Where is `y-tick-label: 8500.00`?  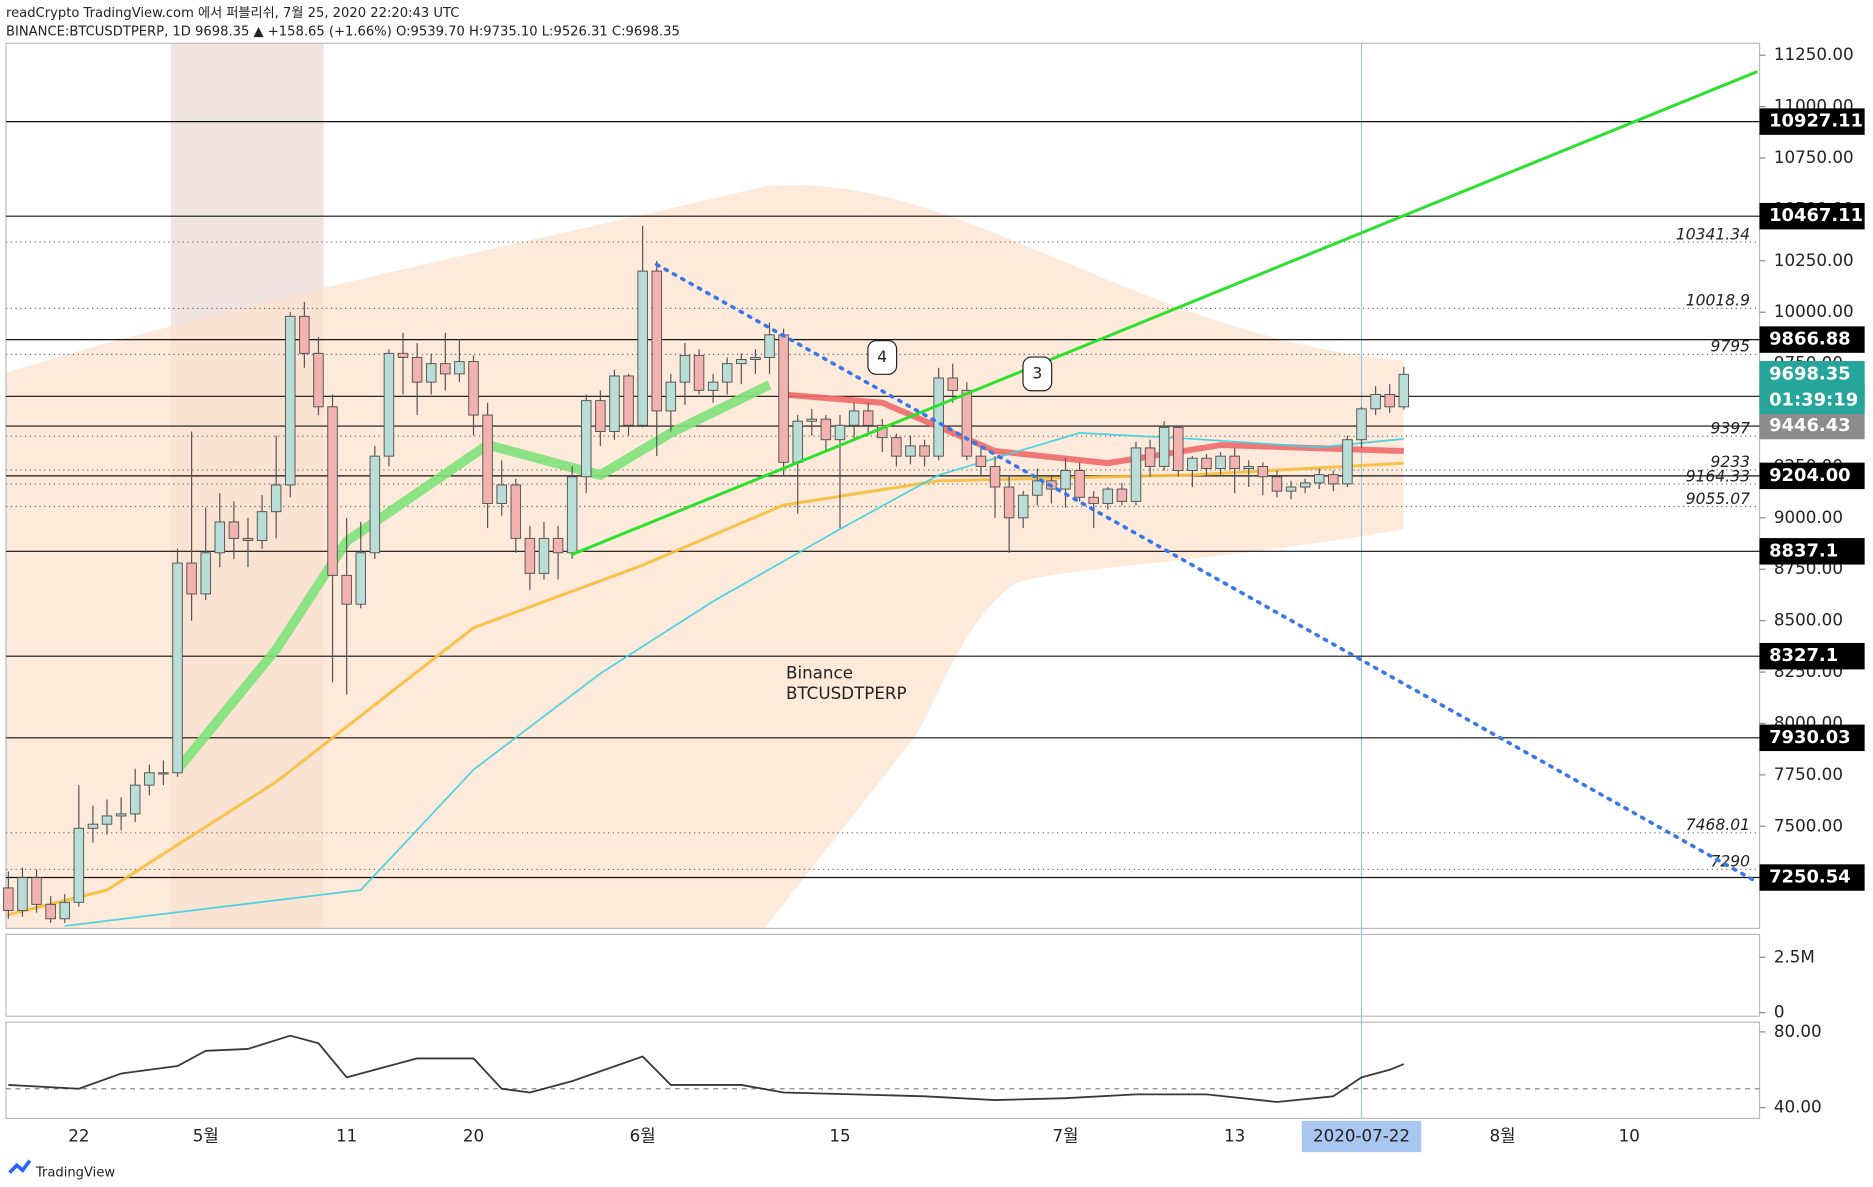 y-tick-label: 8500.00 is located at coordinates (1808, 620).